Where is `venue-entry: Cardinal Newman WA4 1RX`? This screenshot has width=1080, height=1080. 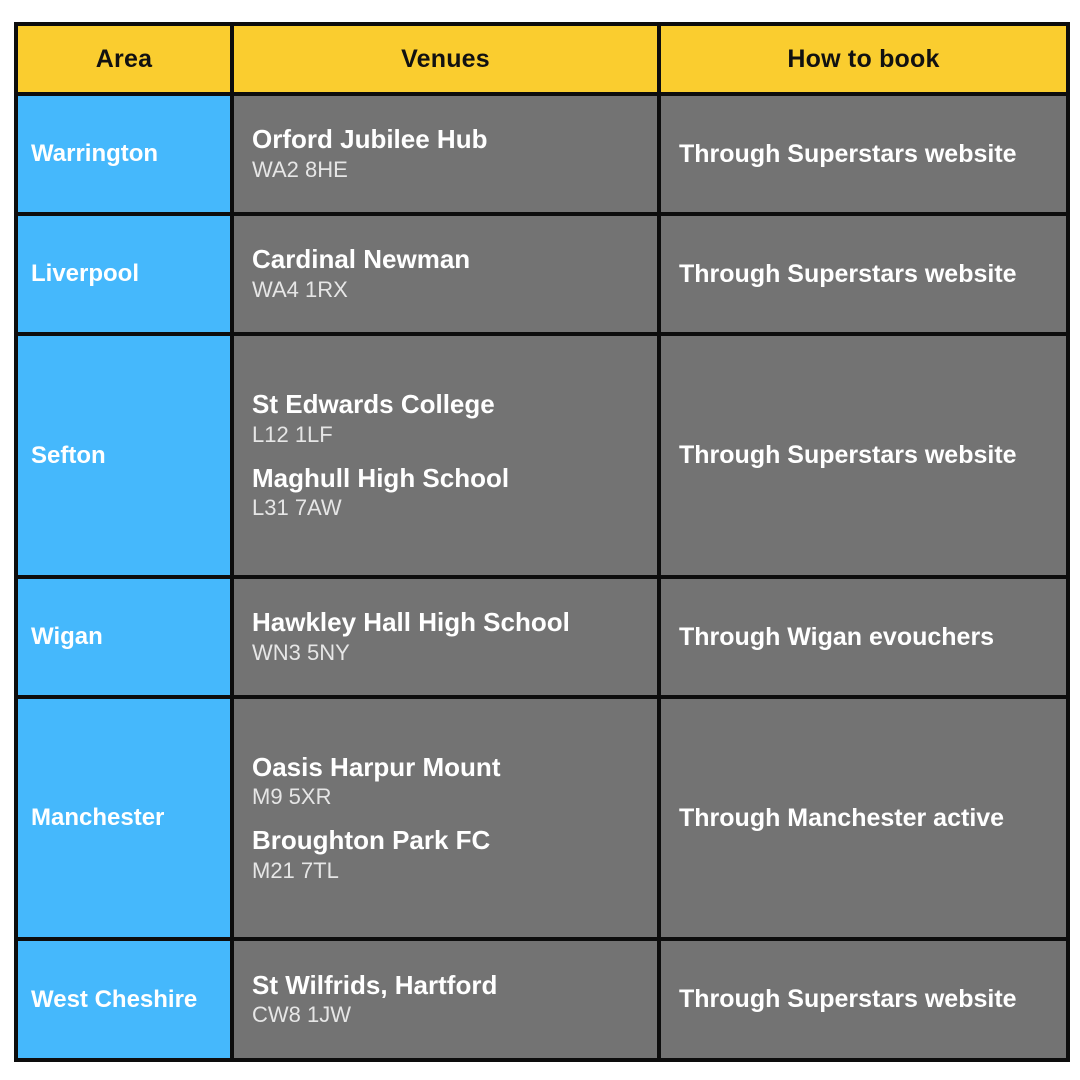 venue-entry: Cardinal Newman WA4 1RX is located at coordinates (448, 273).